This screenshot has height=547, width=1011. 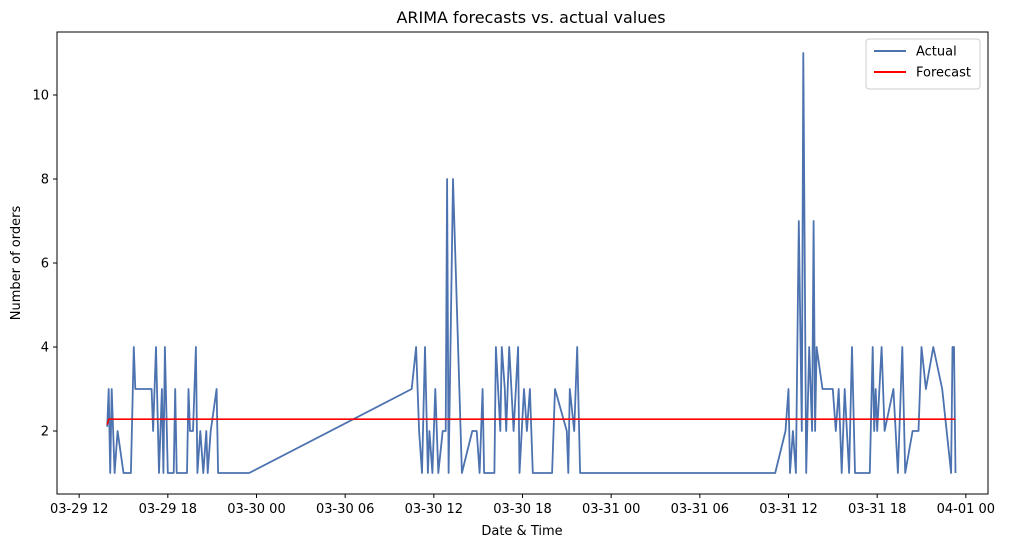 I want to click on legend: Actual Forecast, so click(x=923, y=64).